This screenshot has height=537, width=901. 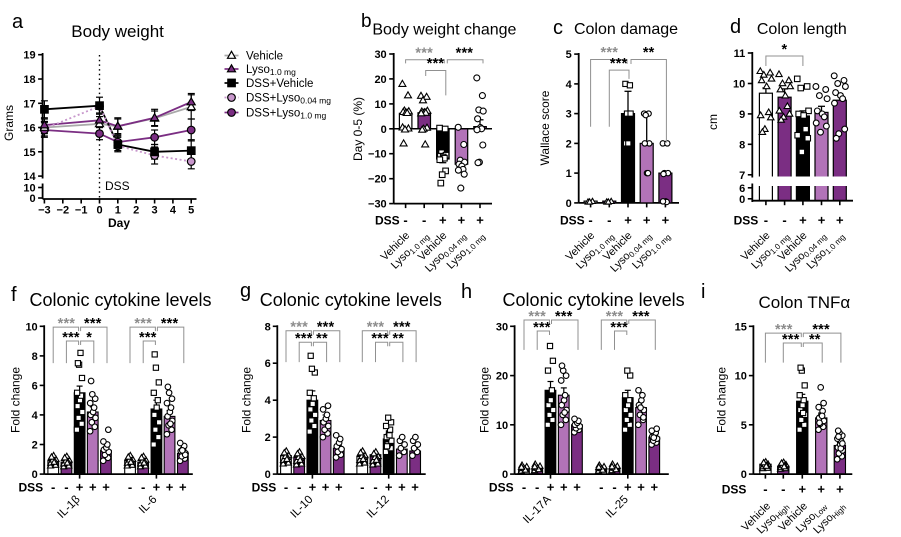 I want to click on svg-text: DSS+Lyso0.04 mg, so click(x=288, y=99).